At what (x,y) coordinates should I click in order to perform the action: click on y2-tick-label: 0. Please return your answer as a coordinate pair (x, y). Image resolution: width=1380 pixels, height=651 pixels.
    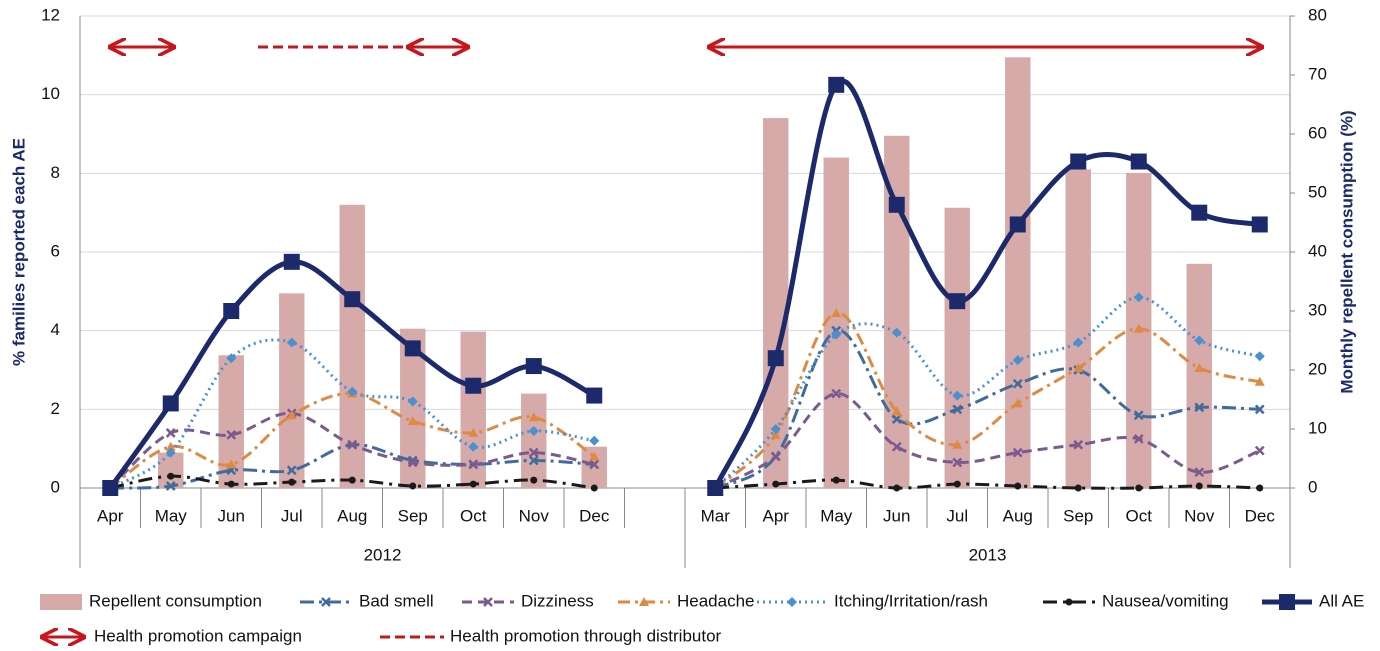
    Looking at the image, I should click on (1312, 486).